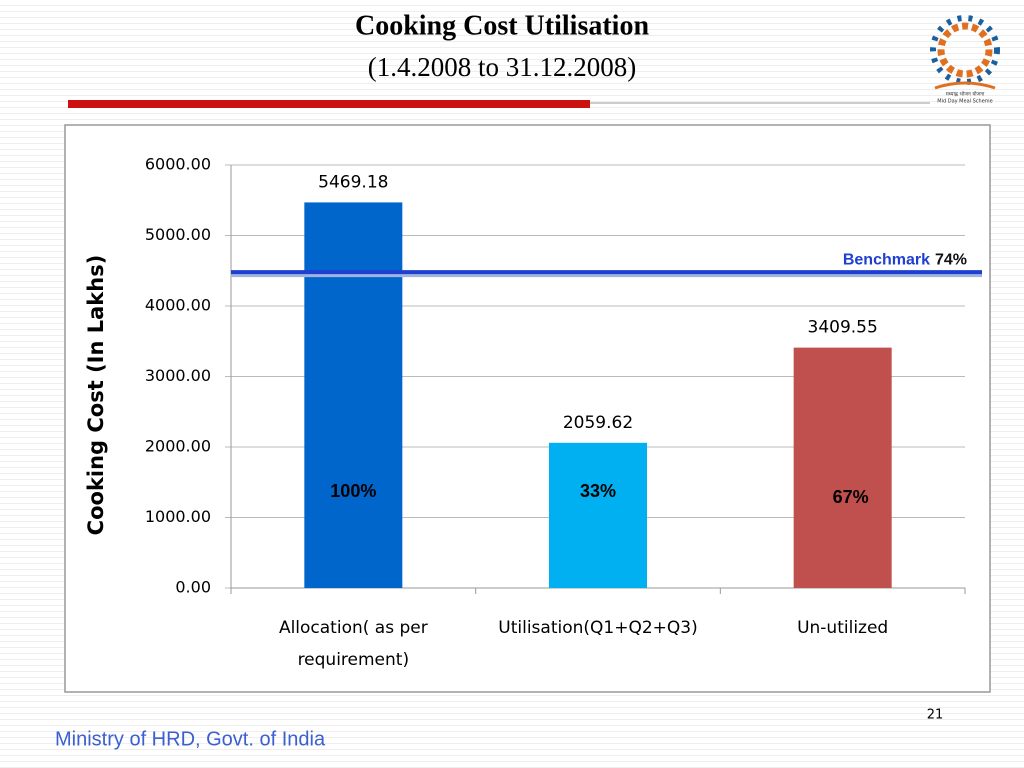  What do you see at coordinates (178, 446) in the screenshot?
I see `y-tick-label: 2000.00` at bounding box center [178, 446].